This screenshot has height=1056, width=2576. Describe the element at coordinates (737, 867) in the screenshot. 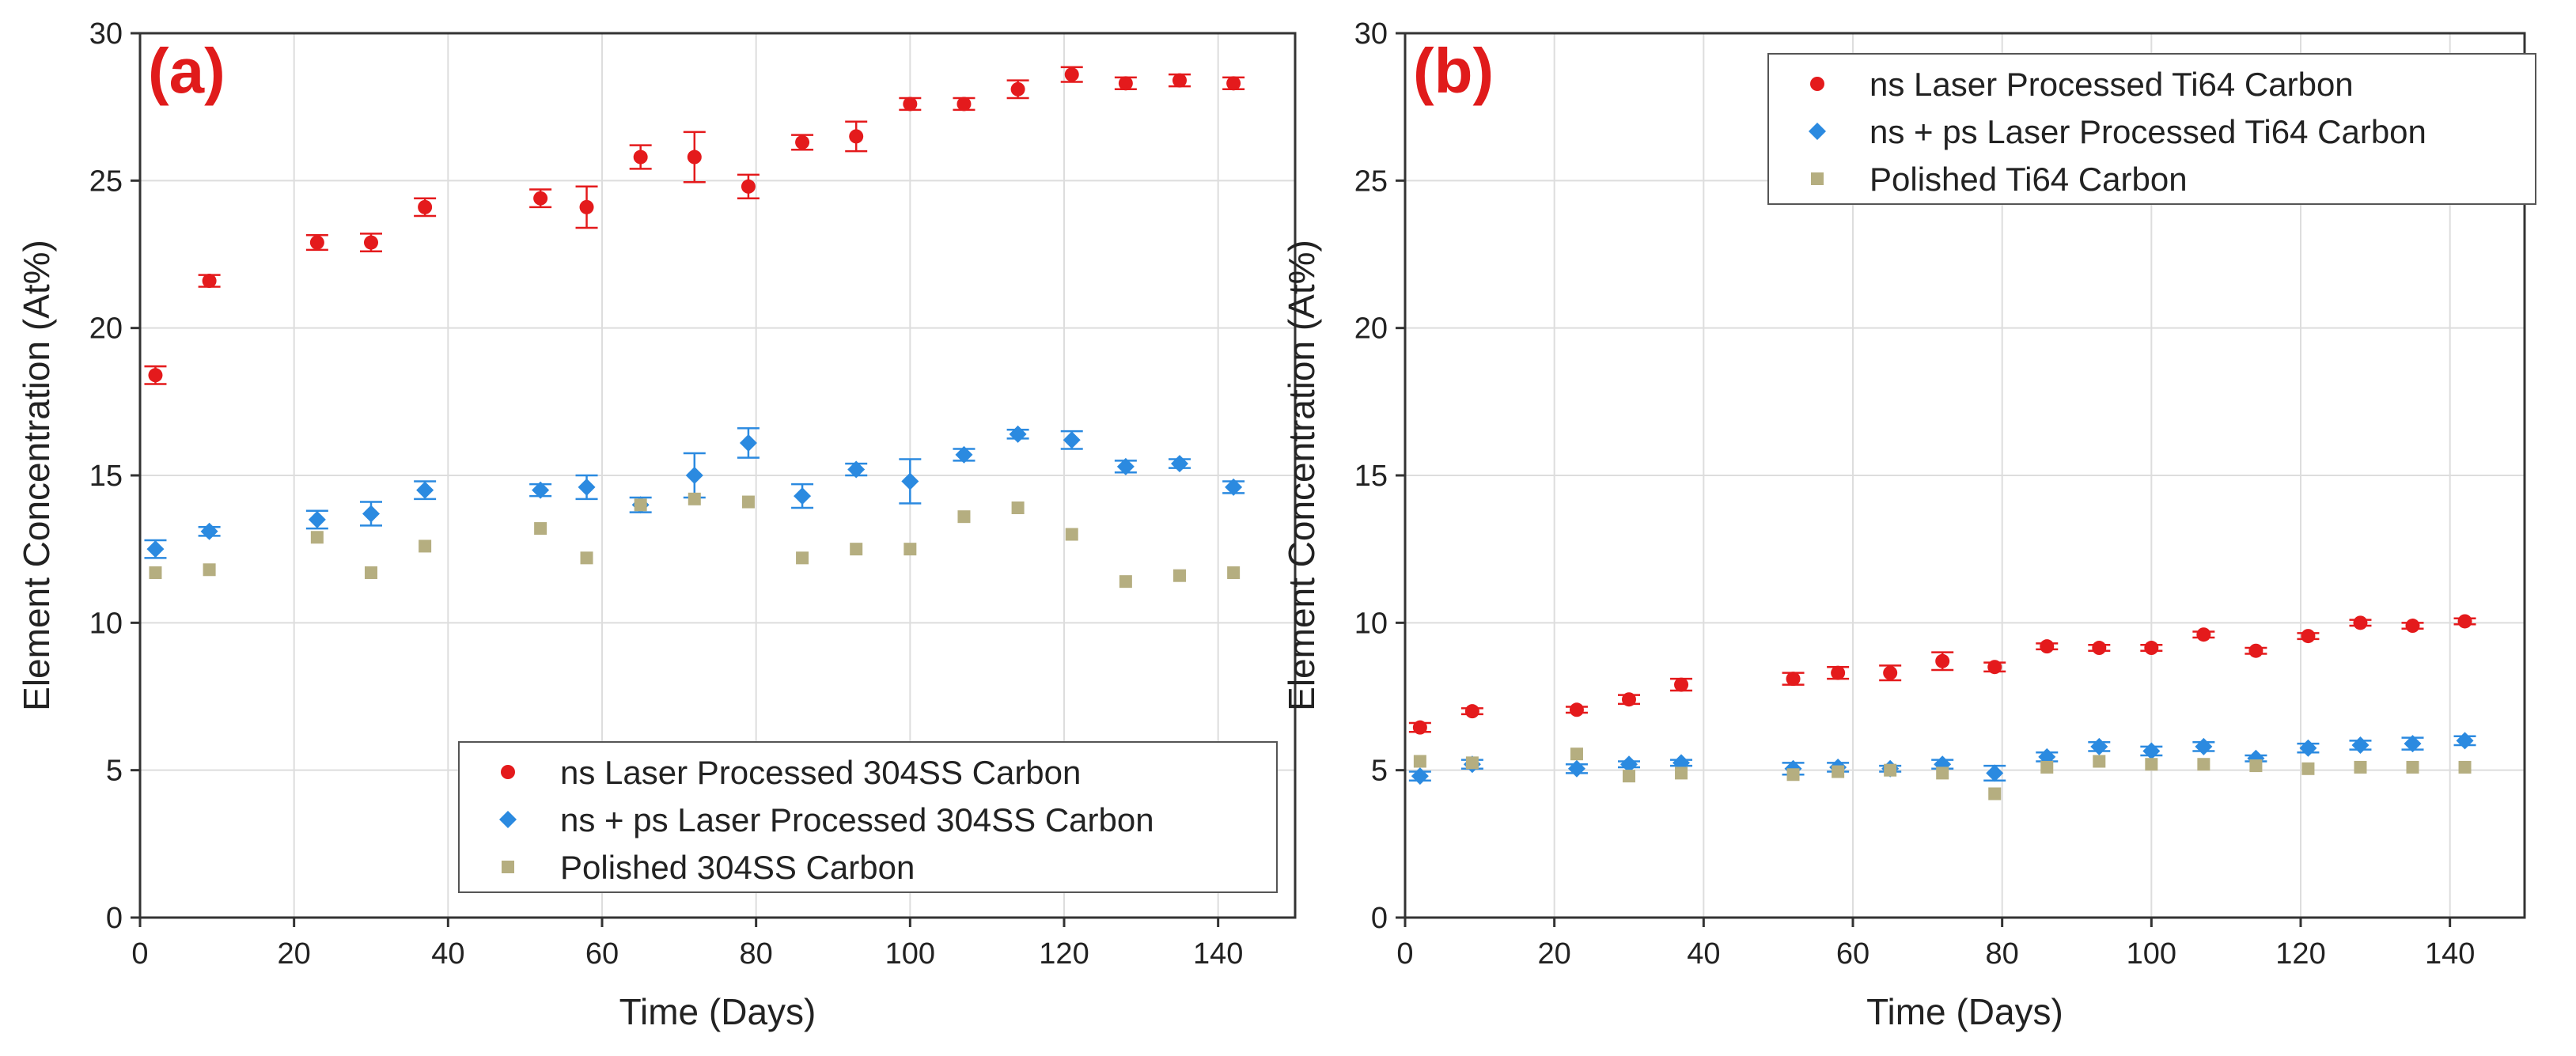

I see `legend-label: Polished 304SS Carbon` at that location.